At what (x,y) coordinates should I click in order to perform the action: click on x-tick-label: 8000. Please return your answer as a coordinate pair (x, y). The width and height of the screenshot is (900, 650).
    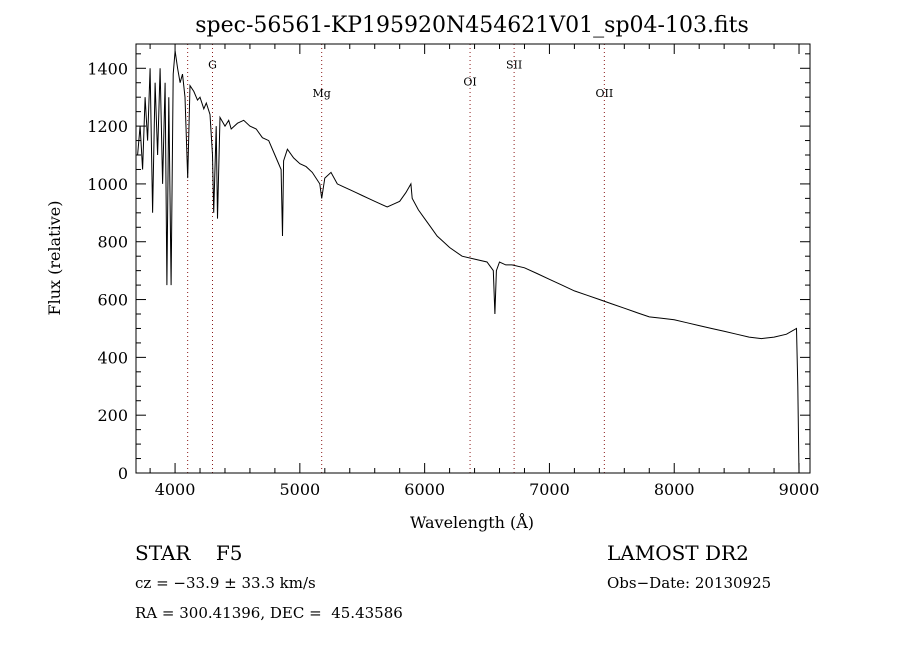
    Looking at the image, I should click on (674, 489).